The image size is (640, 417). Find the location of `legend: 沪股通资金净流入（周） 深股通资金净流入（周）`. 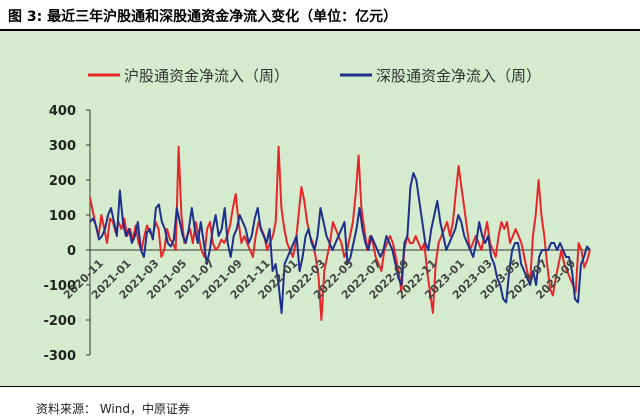

legend: 沪股通资金净流入（周） 深股通资金净流入（周） is located at coordinates (314, 76).